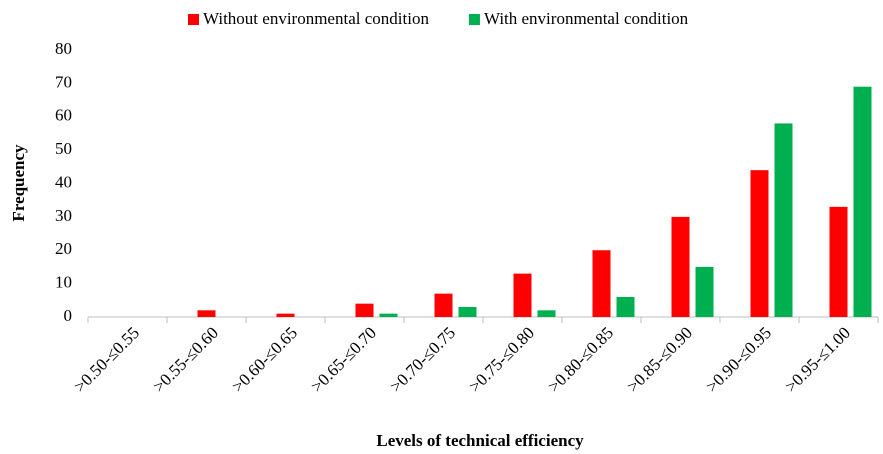 This screenshot has width=883, height=454. What do you see at coordinates (580, 359) in the screenshot?
I see `x-tick-label: >0.80-≤0.85` at bounding box center [580, 359].